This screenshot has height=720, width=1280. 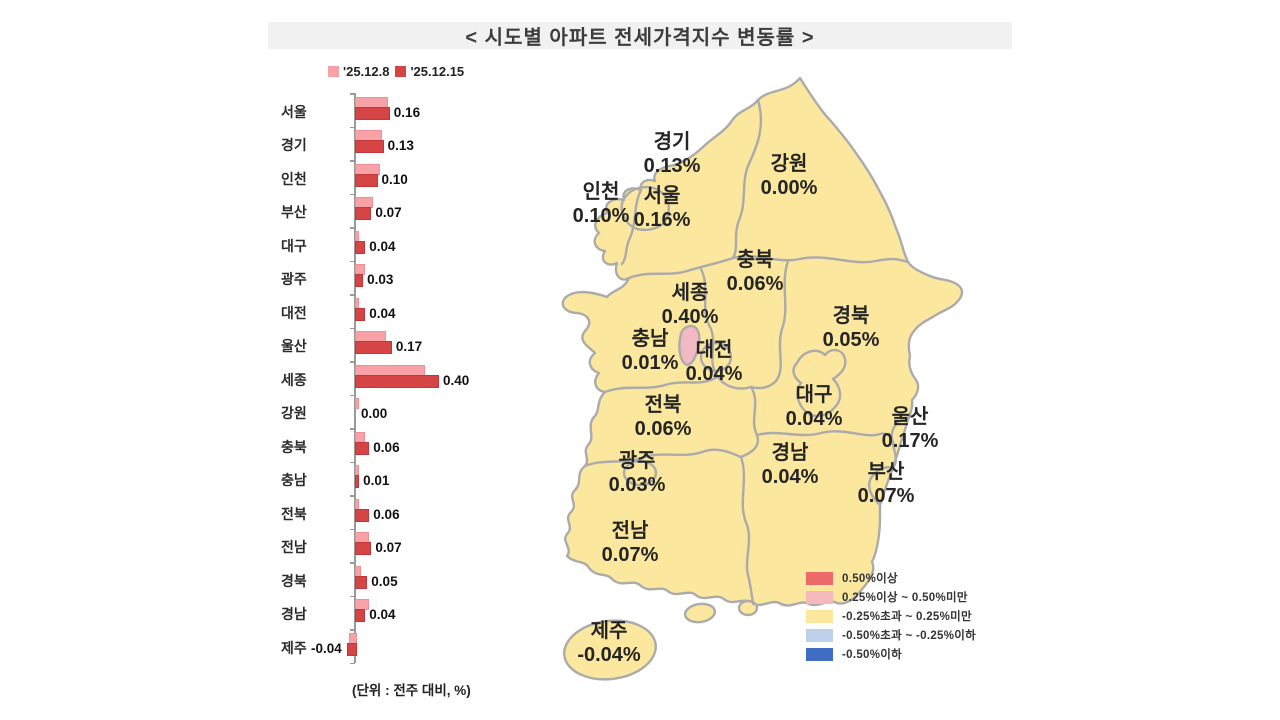 I want to click on map-region-sejong, so click(x=689, y=345).